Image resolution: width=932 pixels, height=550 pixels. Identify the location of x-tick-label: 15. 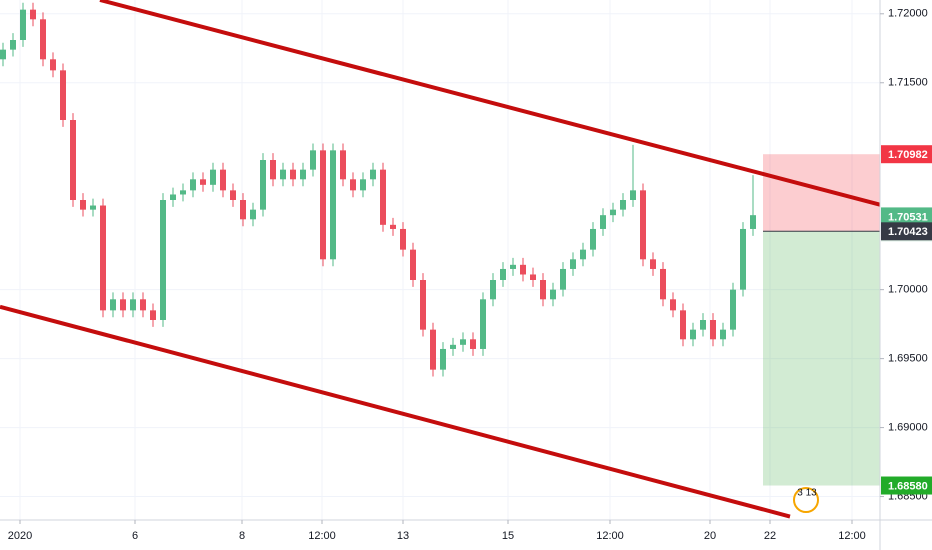
(508, 536).